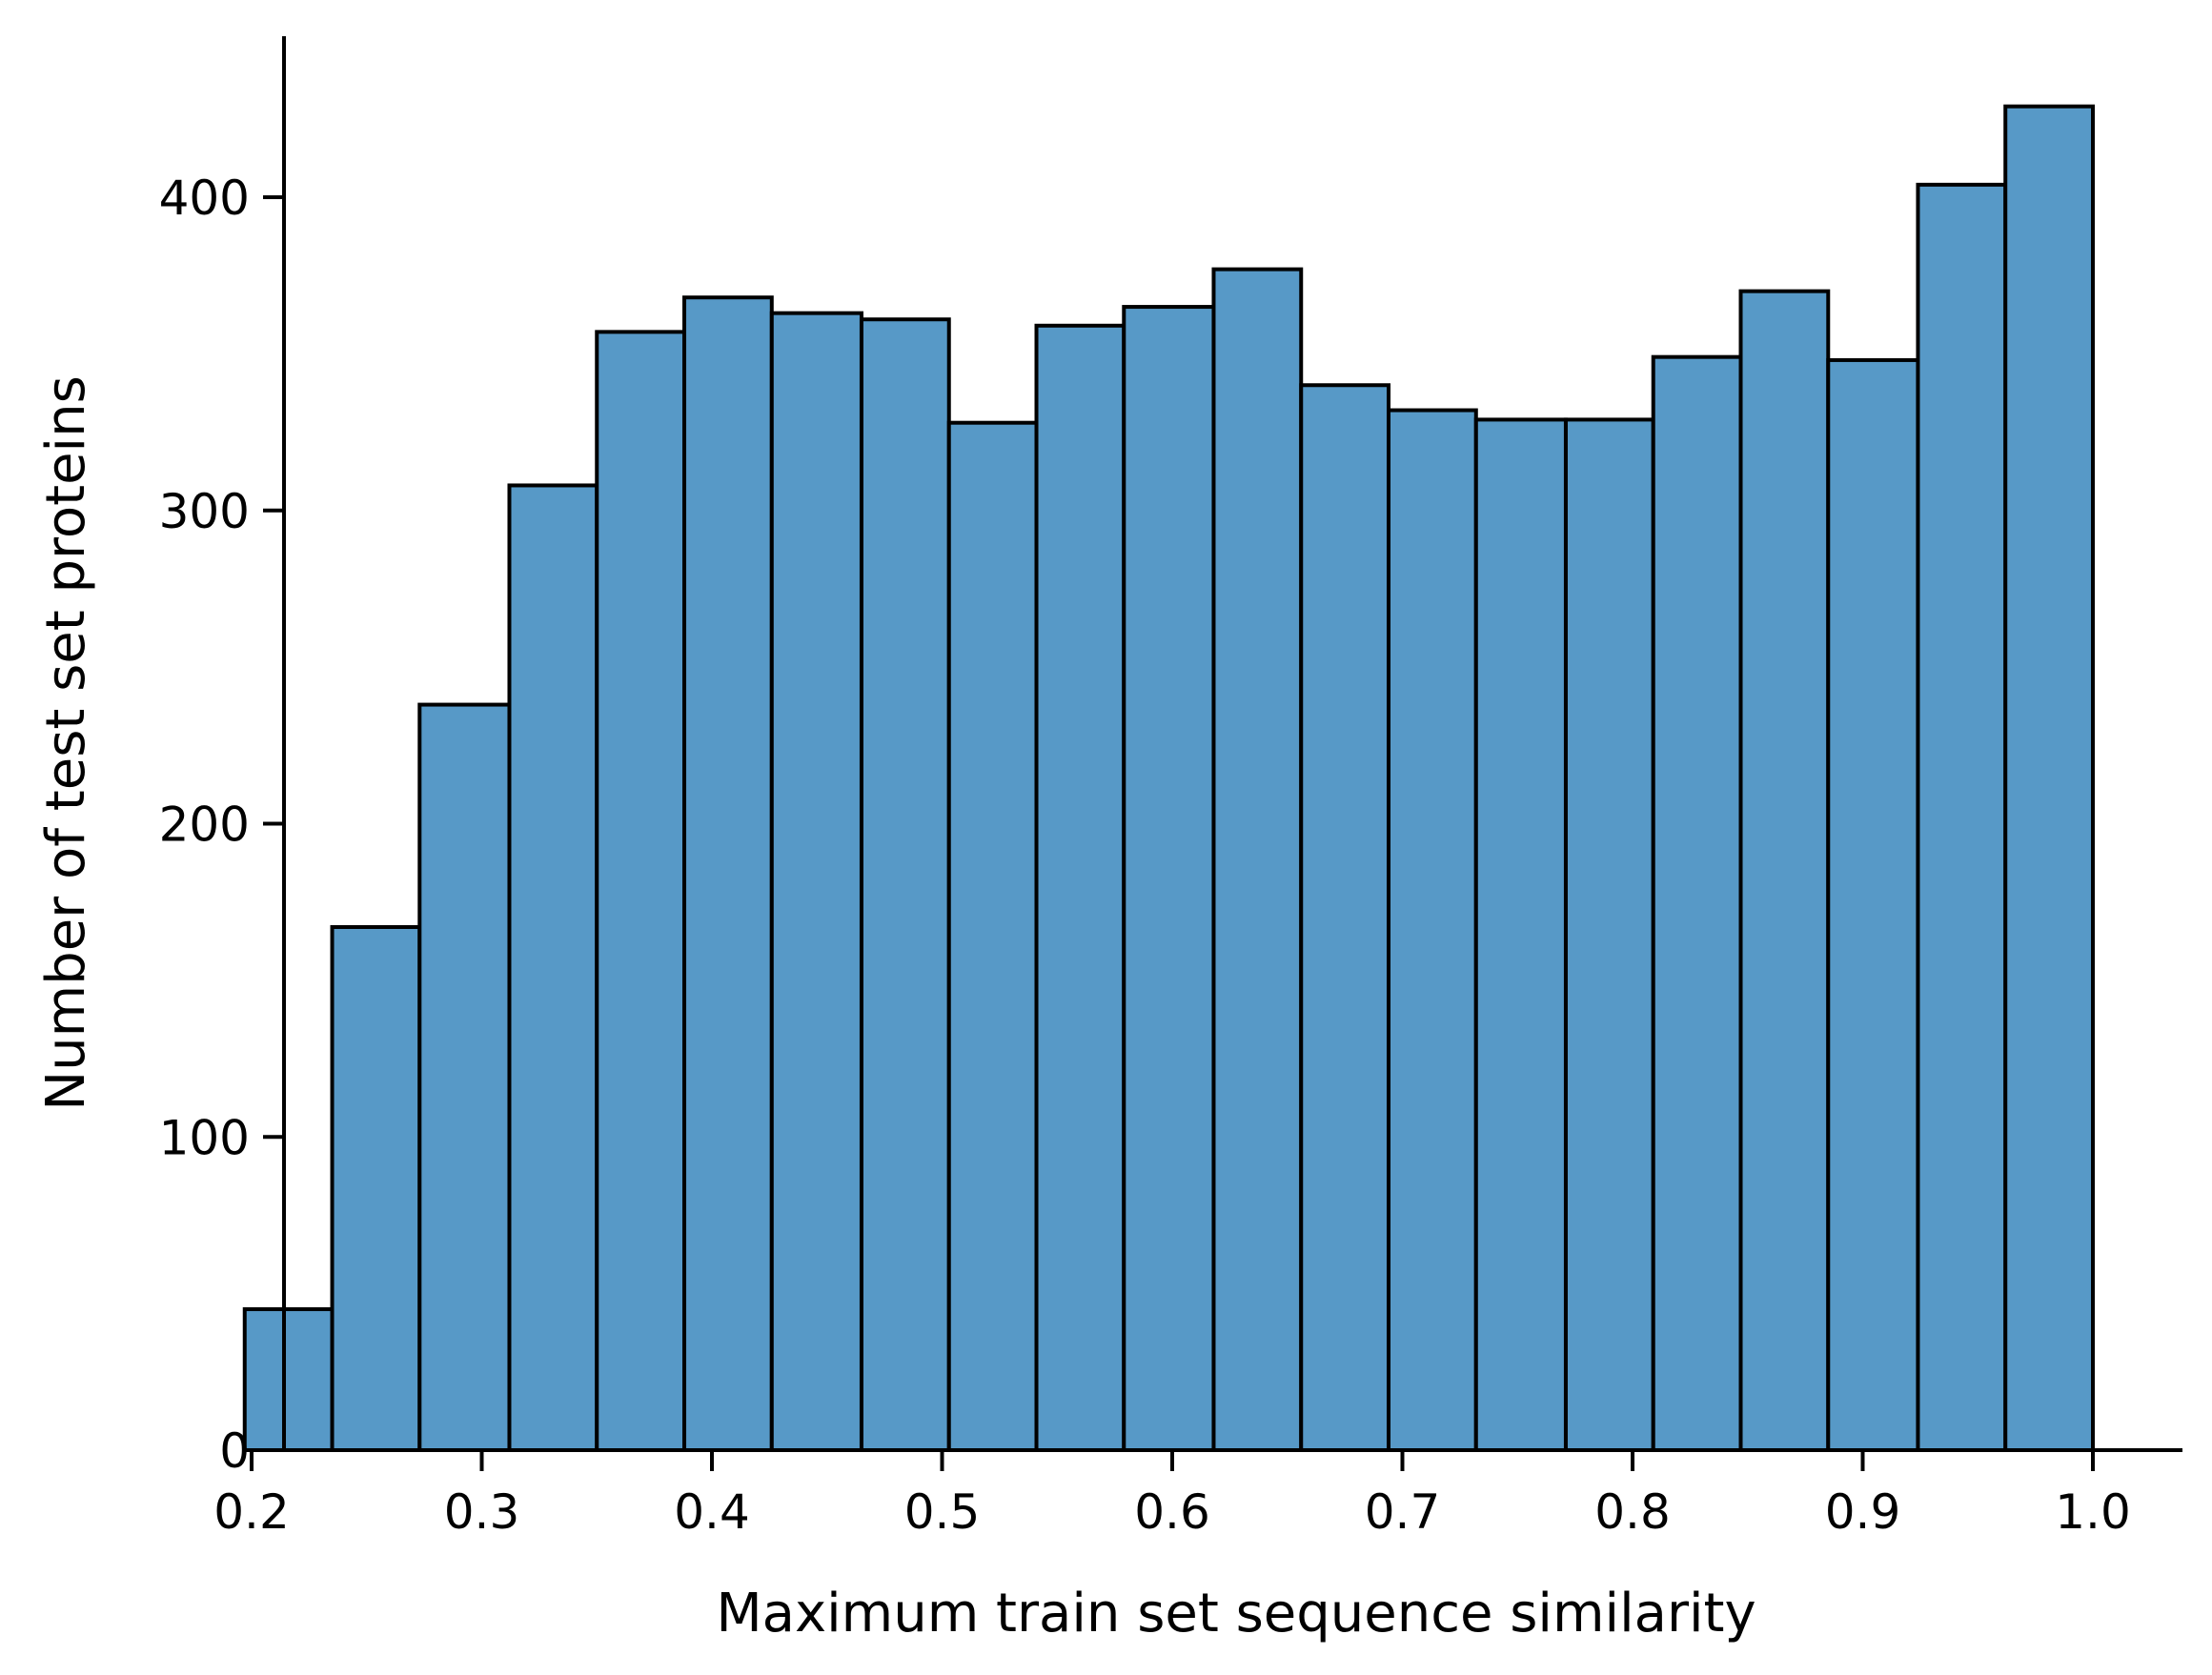 The height and width of the screenshot is (1675, 2212). I want to click on y-tick-label: 100, so click(204, 1137).